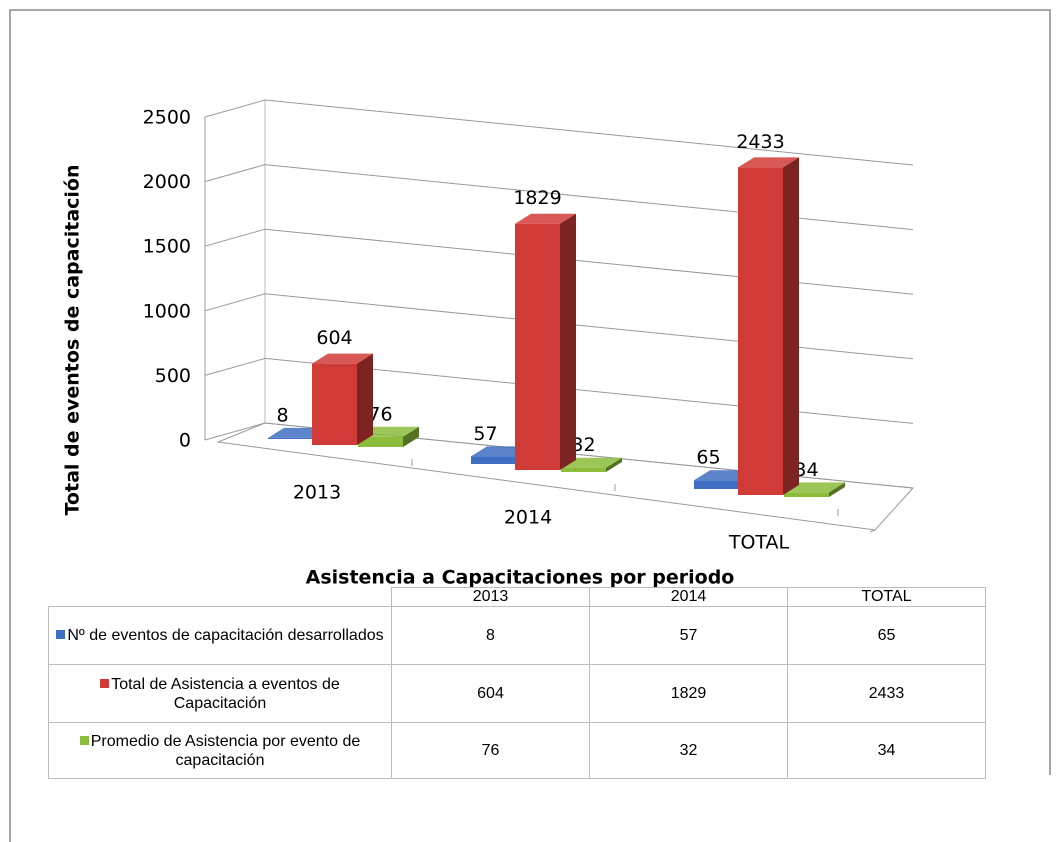 The width and height of the screenshot is (1062, 842). I want to click on y-tick-label: 2500, so click(167, 118).